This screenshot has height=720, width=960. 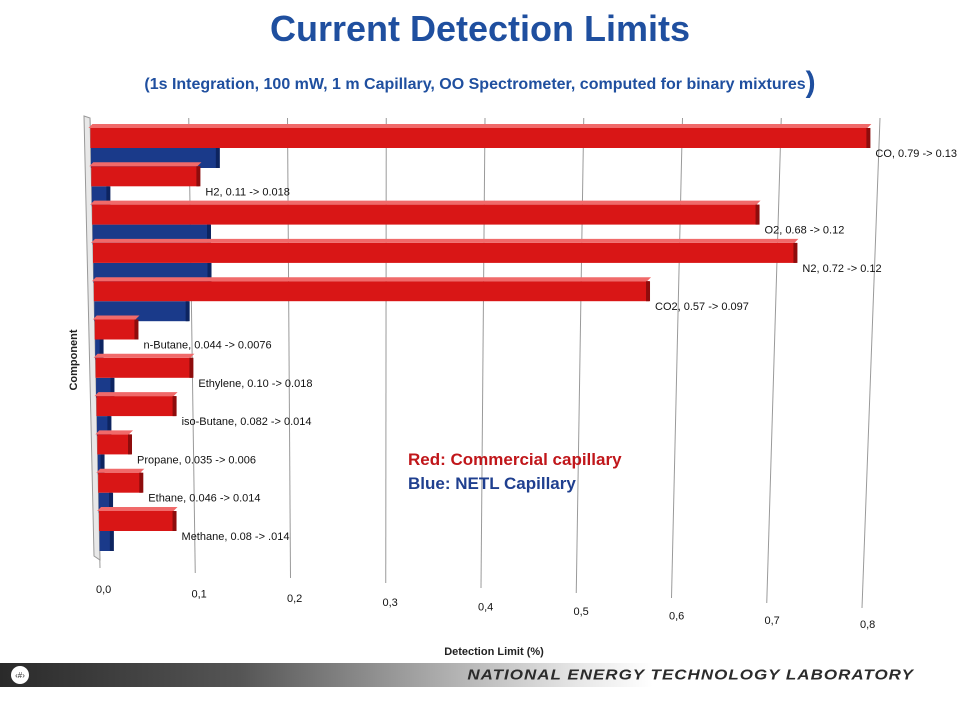 I want to click on data-label: CO, 0.79 -> 0.13, so click(x=916, y=154).